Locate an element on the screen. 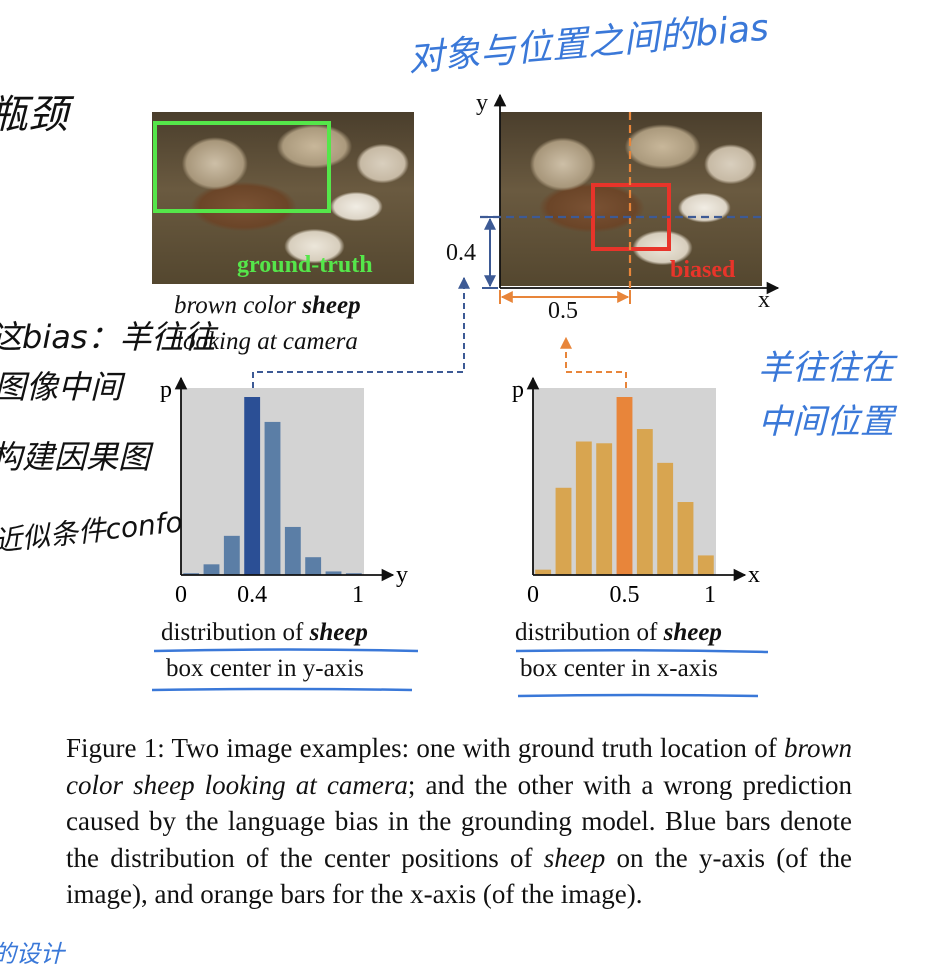  y-caption-bold: sheep is located at coordinates (338, 632).